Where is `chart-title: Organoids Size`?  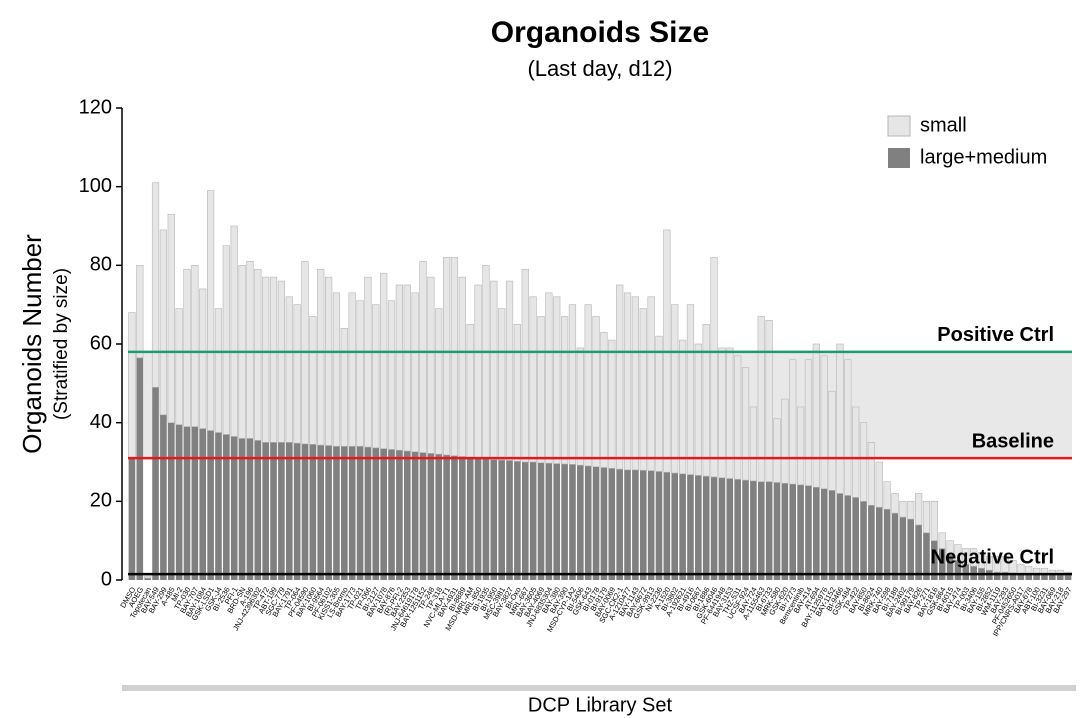
chart-title: Organoids Size is located at coordinates (600, 32).